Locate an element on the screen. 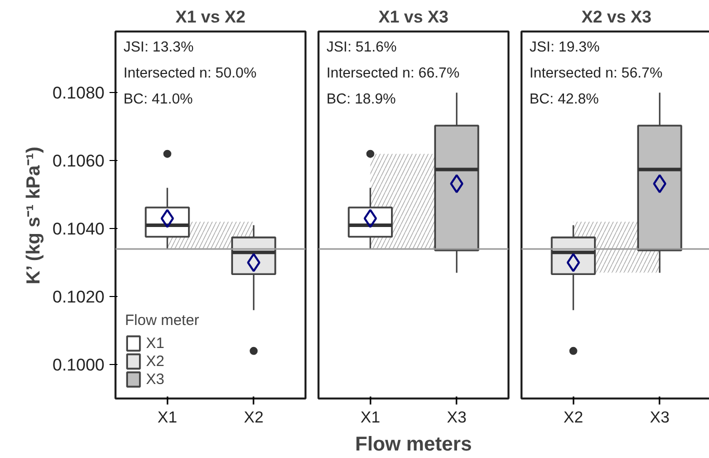 The height and width of the screenshot is (458, 709). annotation: JSI: 13.3% is located at coordinates (159, 48).